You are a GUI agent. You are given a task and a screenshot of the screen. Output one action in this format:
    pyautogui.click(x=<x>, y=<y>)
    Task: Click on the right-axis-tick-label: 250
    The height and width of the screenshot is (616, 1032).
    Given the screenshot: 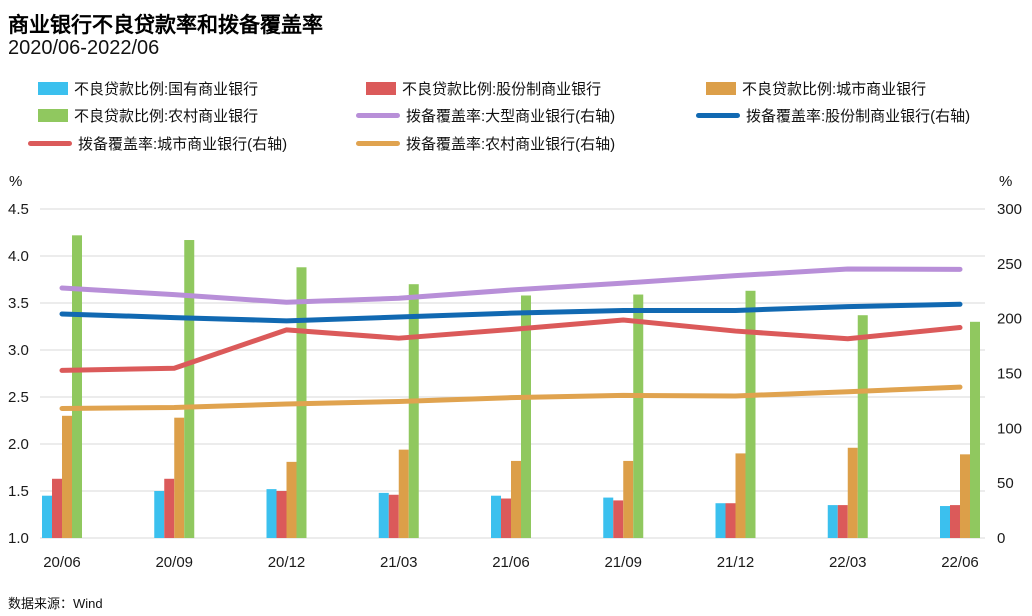 What is the action you would take?
    pyautogui.click(x=1009, y=264)
    